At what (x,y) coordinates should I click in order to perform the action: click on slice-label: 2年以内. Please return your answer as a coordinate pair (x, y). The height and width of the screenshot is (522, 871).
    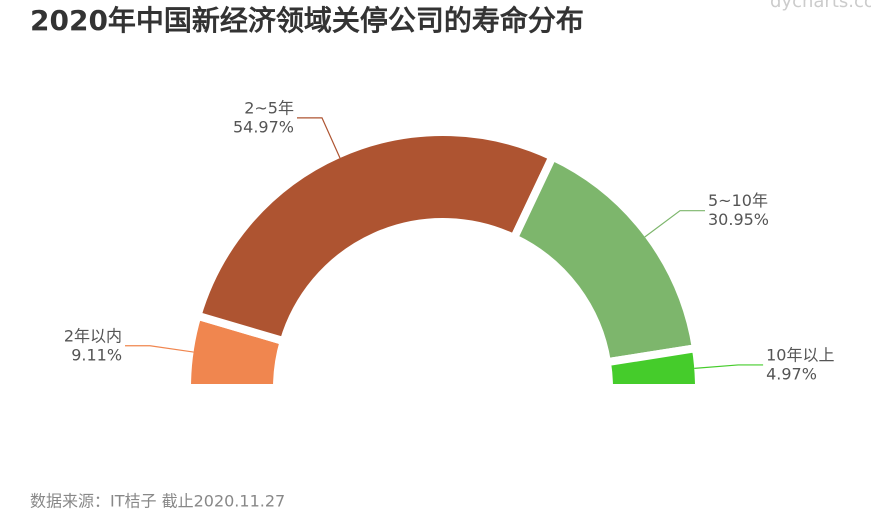
    Looking at the image, I should click on (93, 335).